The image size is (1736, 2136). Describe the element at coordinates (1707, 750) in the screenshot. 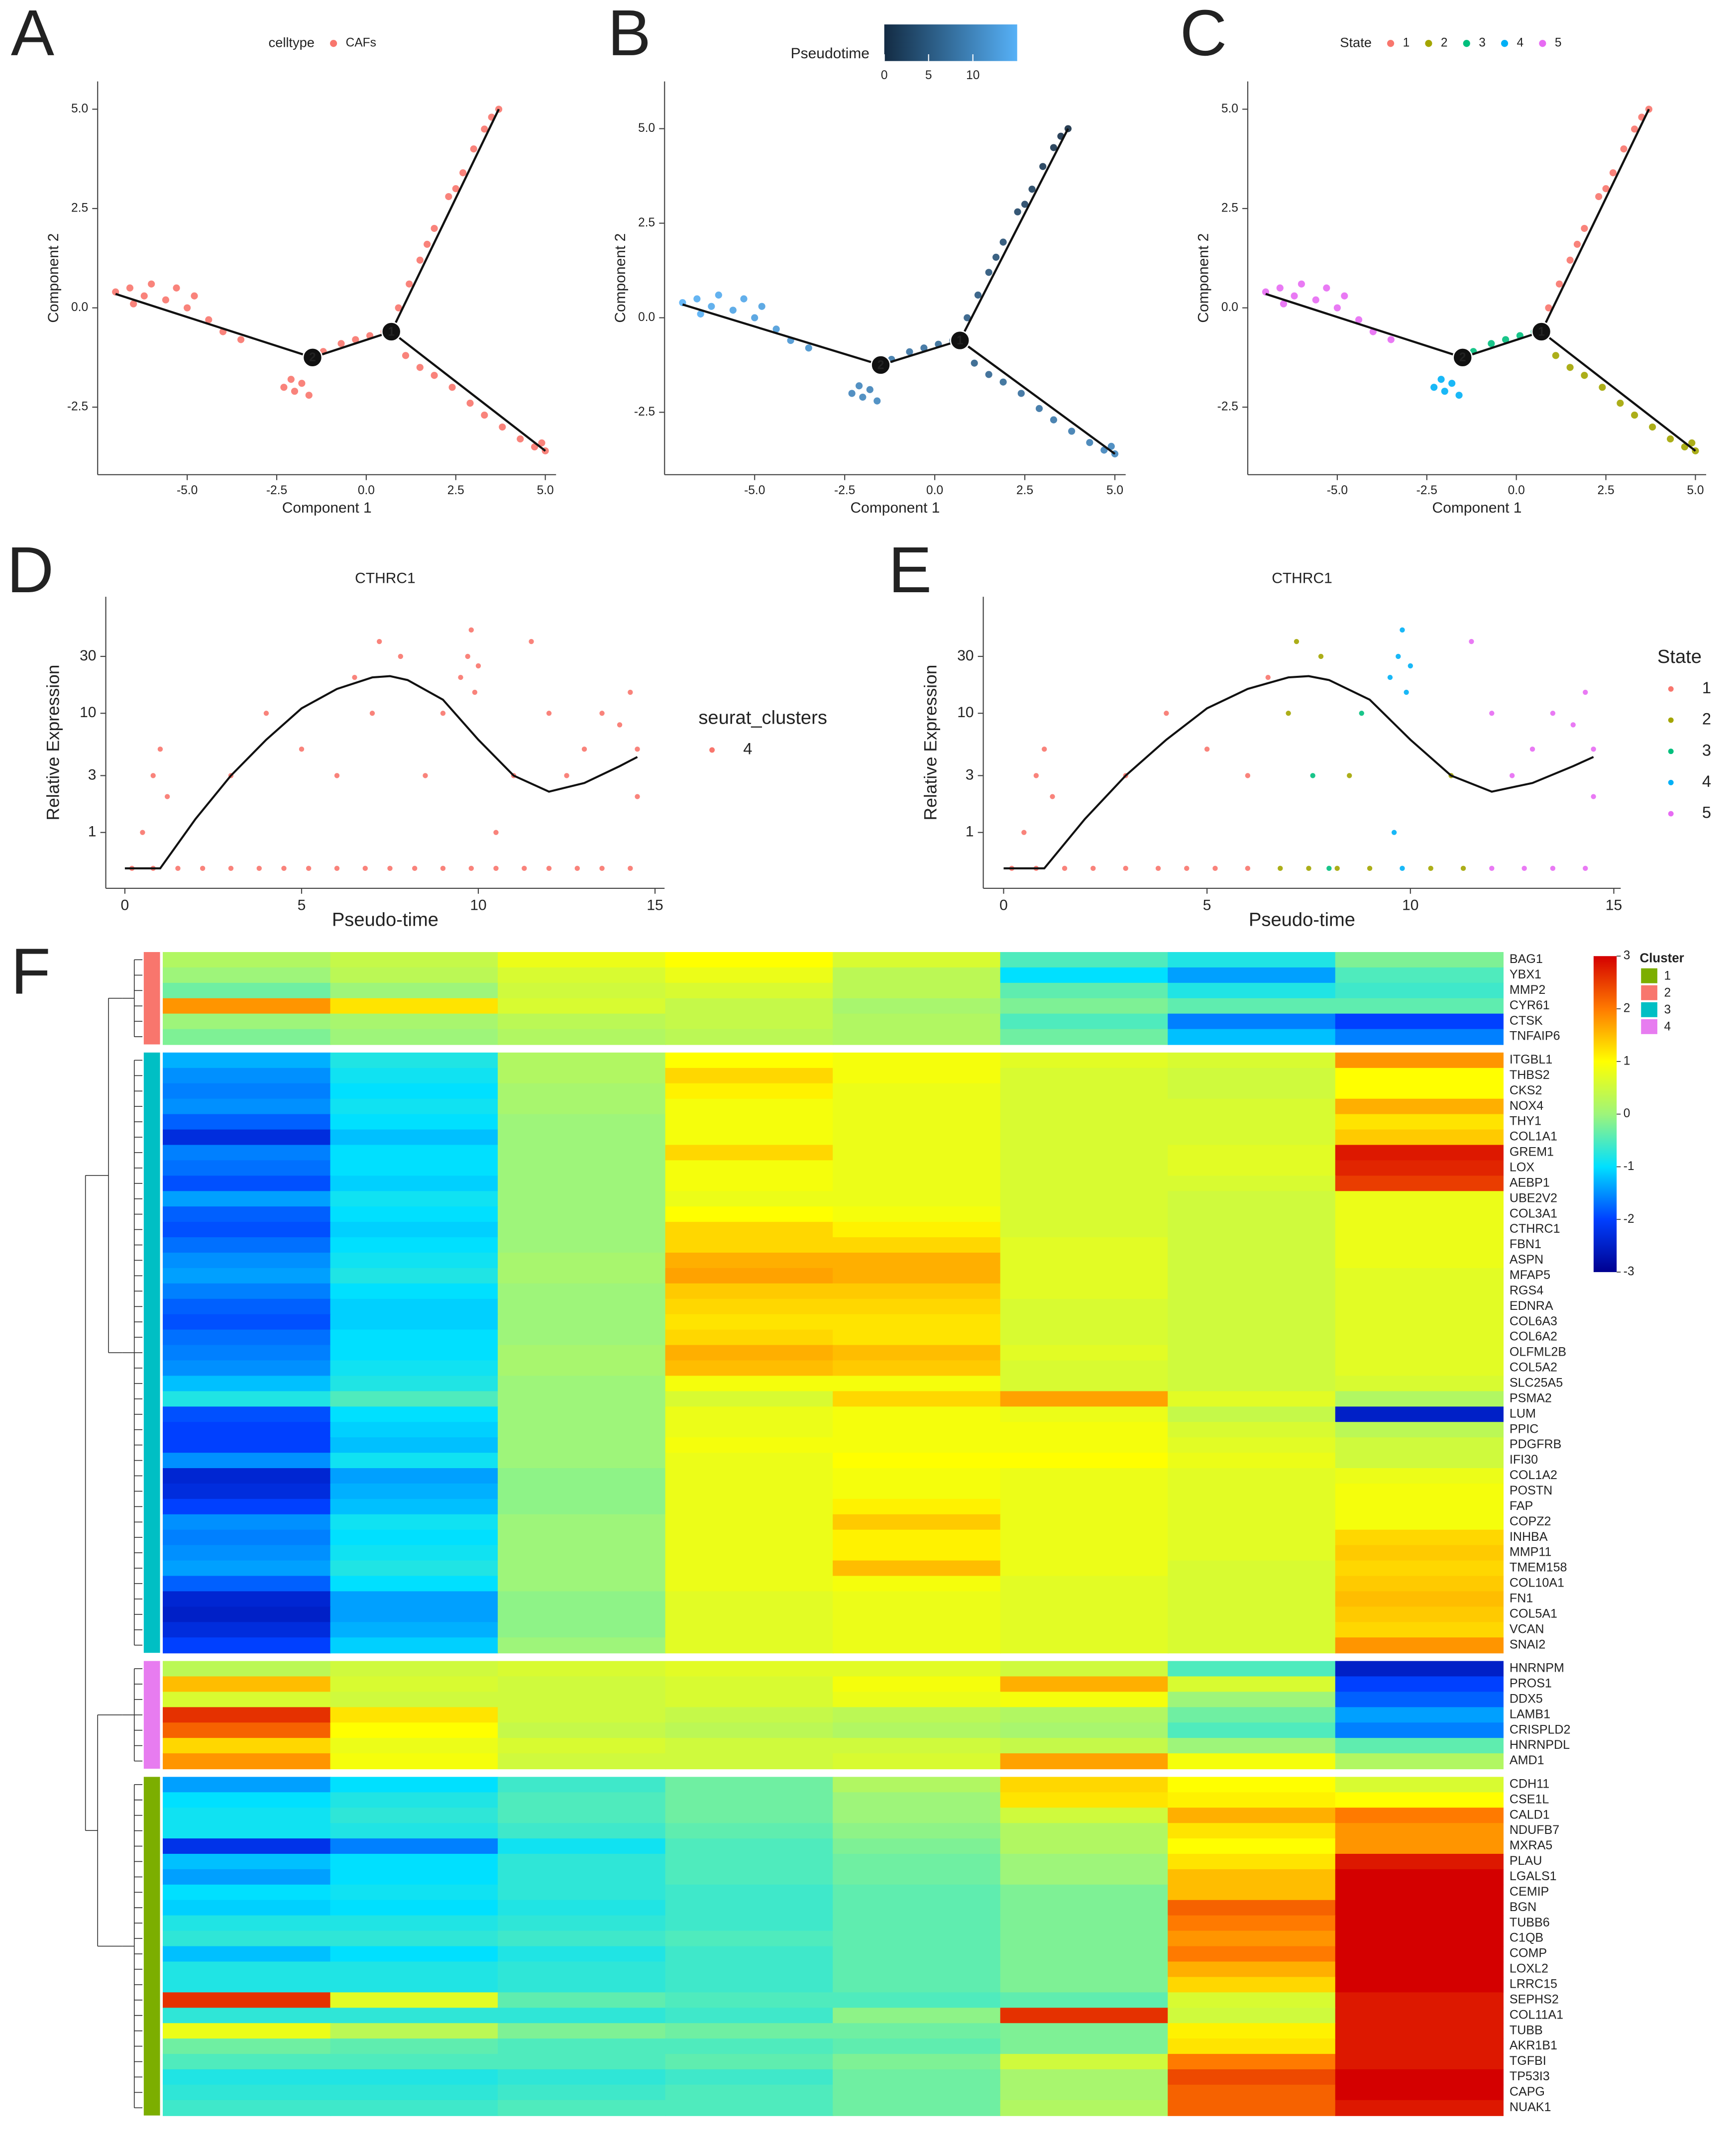

I see `legend-label: 3` at that location.